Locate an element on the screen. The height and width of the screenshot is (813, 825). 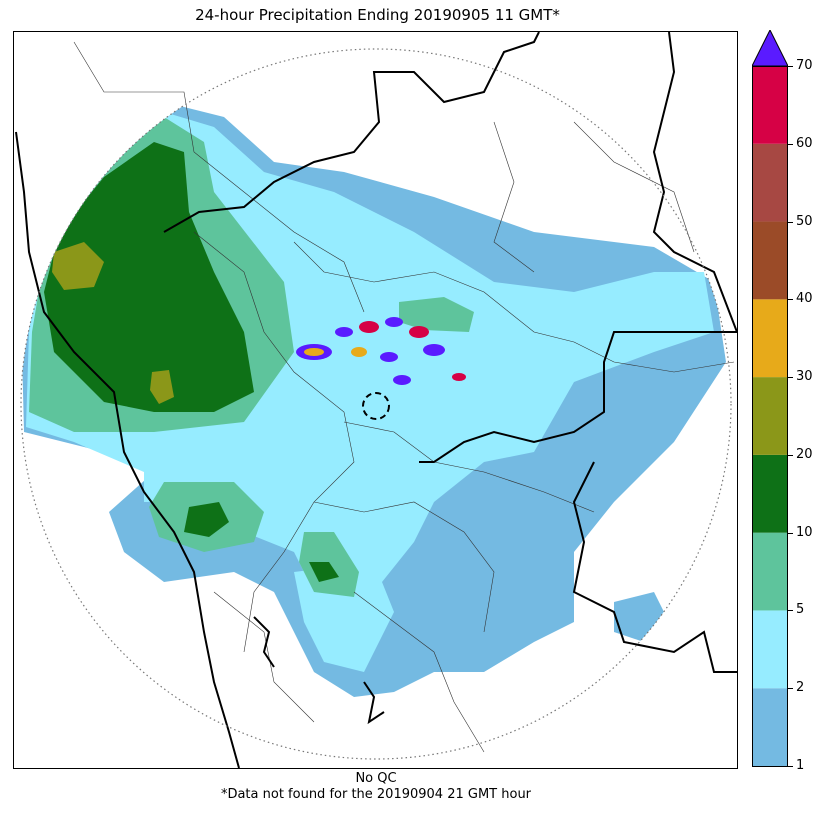
colorbar-label-30: 30 is located at coordinates (804, 377).